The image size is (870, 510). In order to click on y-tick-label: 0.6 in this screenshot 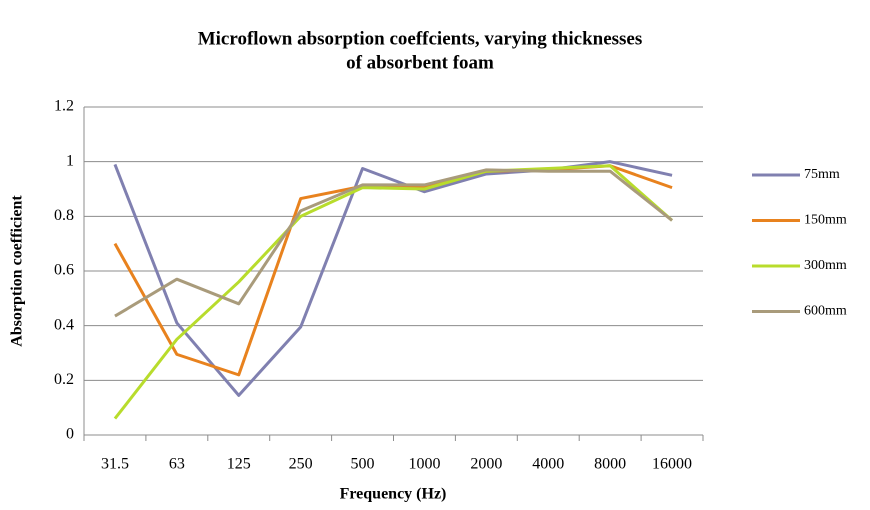, I will do `click(64, 270)`.